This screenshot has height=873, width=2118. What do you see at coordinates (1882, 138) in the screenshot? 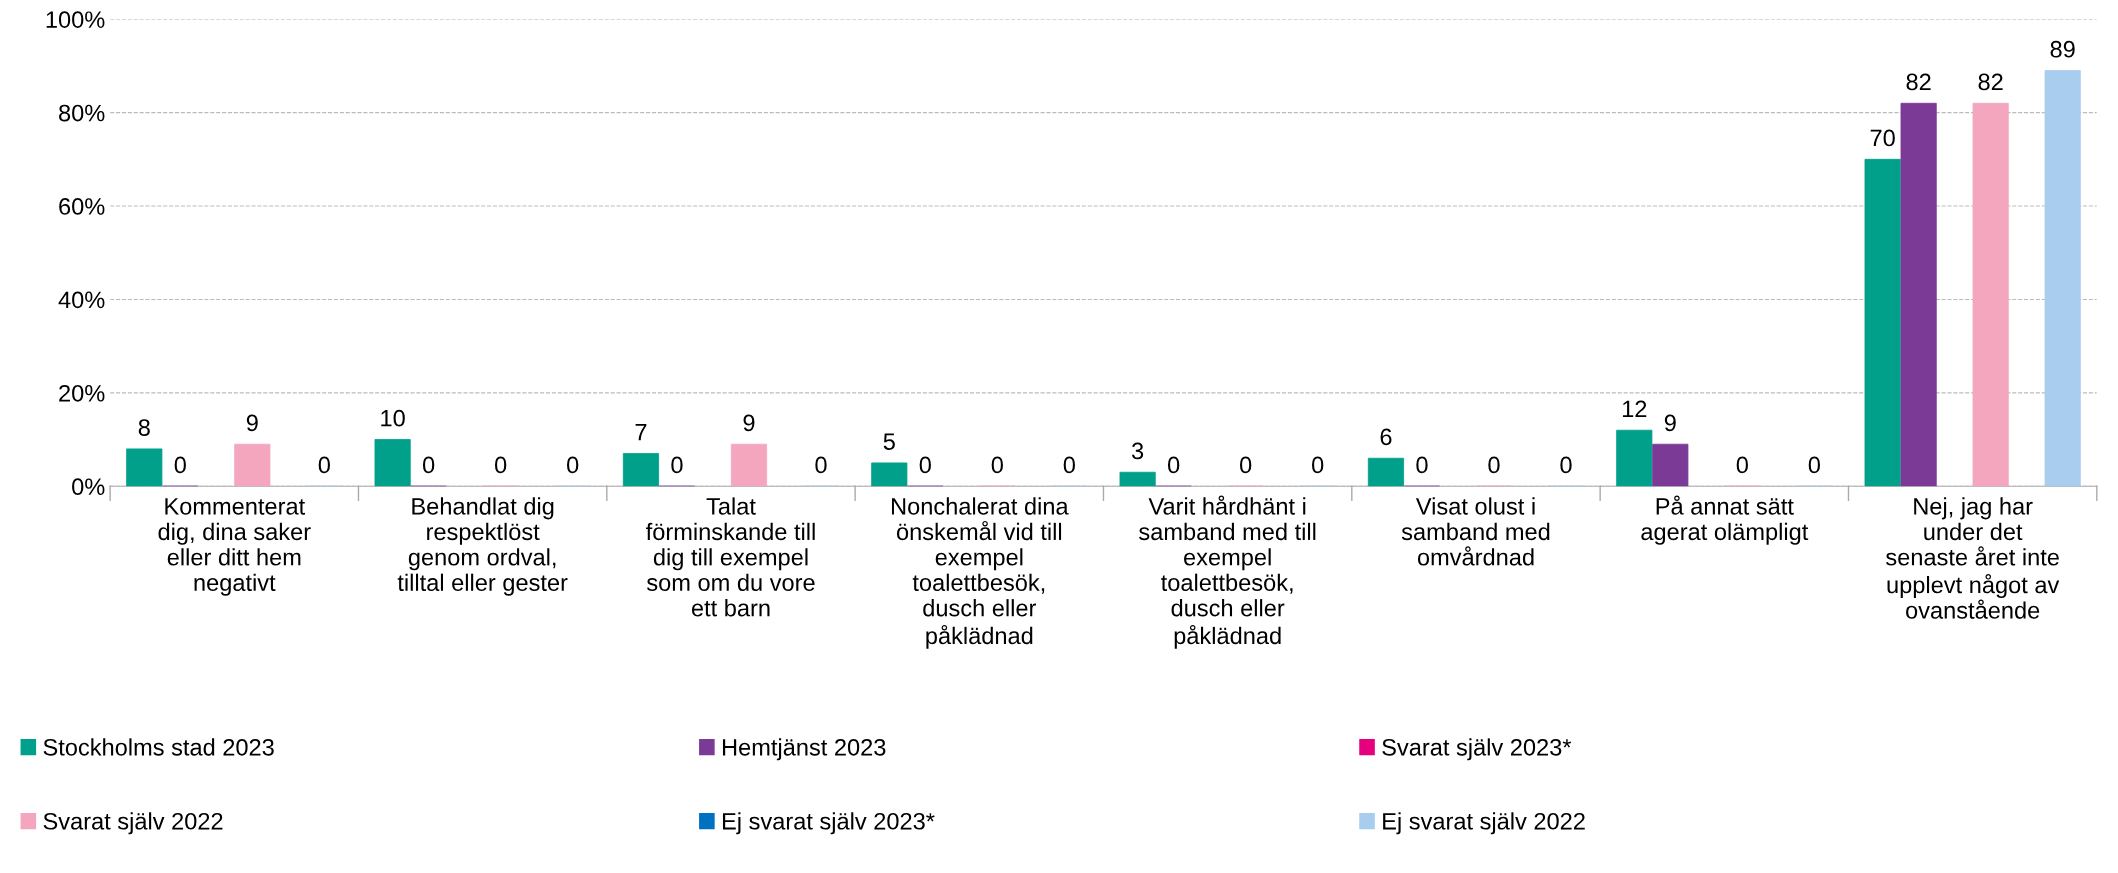
I see `data-label: 70` at bounding box center [1882, 138].